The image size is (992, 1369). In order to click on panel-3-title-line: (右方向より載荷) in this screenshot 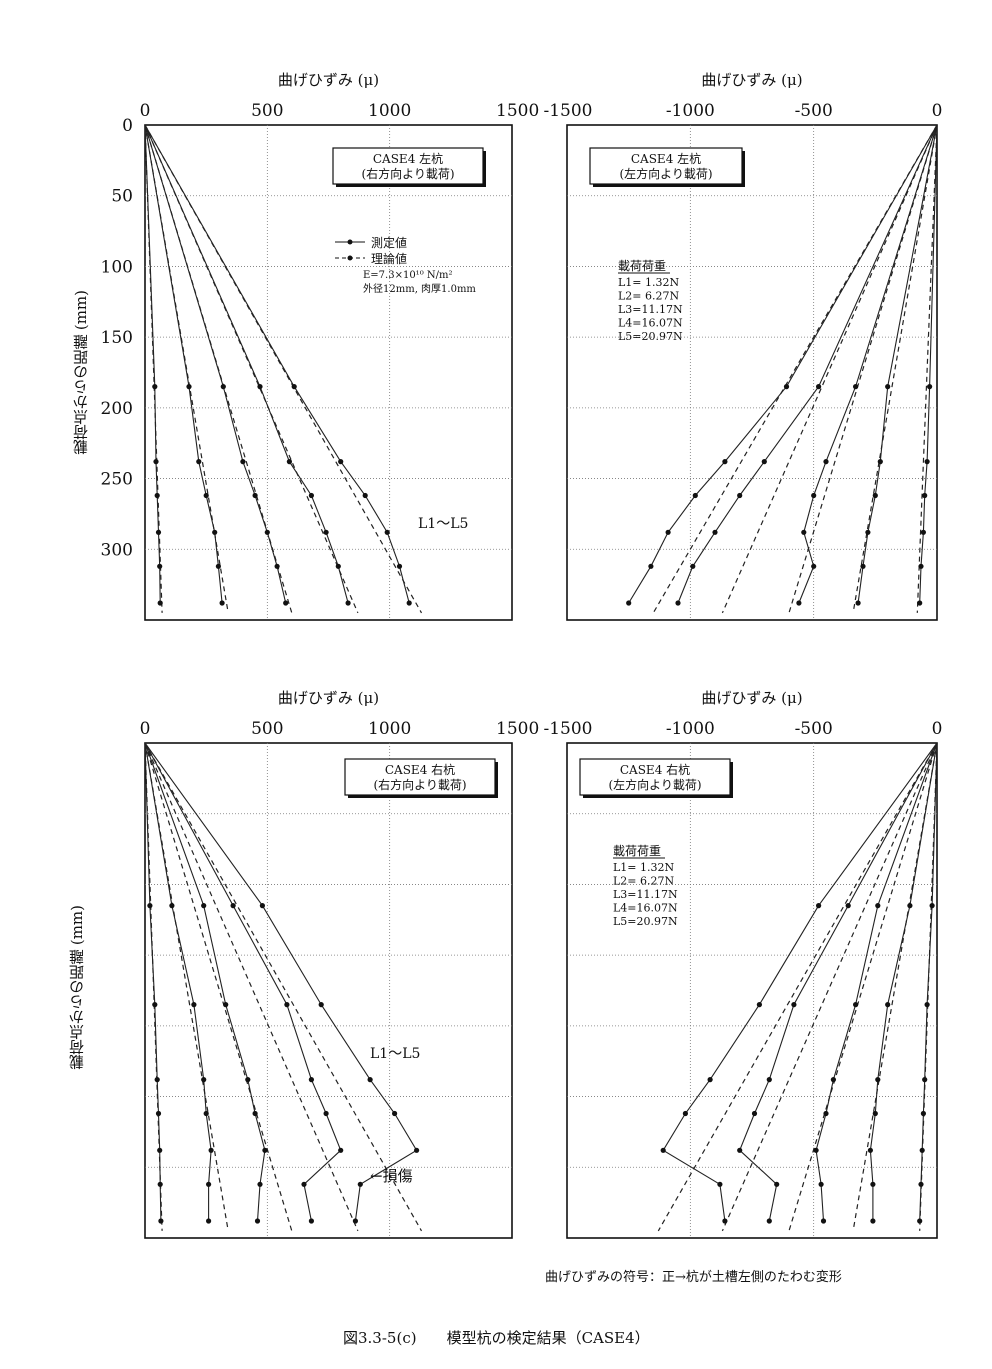, I will do `click(419, 784)`.